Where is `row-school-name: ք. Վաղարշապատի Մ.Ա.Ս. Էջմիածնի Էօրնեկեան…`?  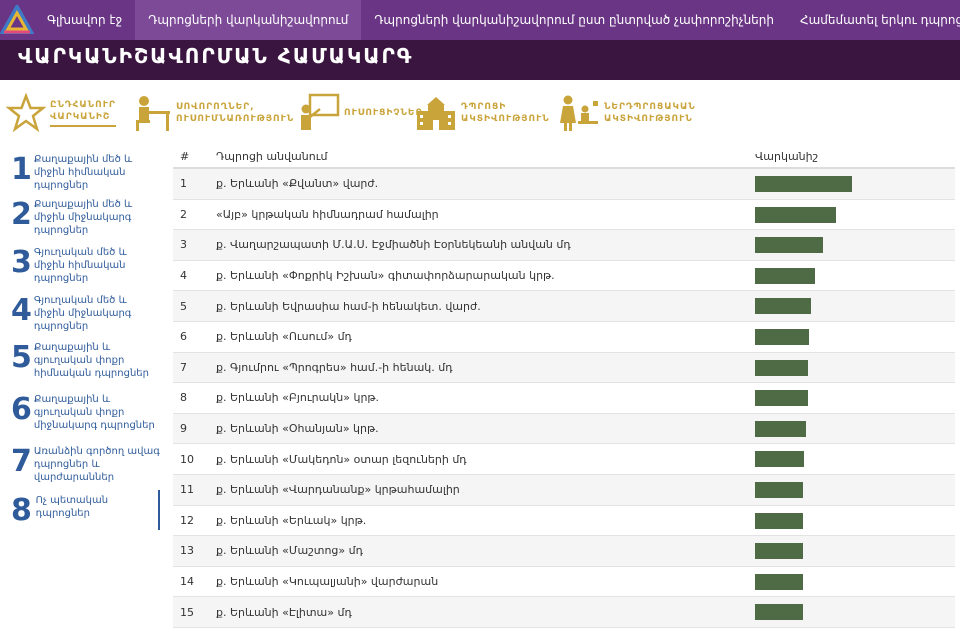 row-school-name: ք. Վաղարշապատի Մ.Ա.Ս. Էջմիածնի Էօրնեկեան… is located at coordinates (393, 245).